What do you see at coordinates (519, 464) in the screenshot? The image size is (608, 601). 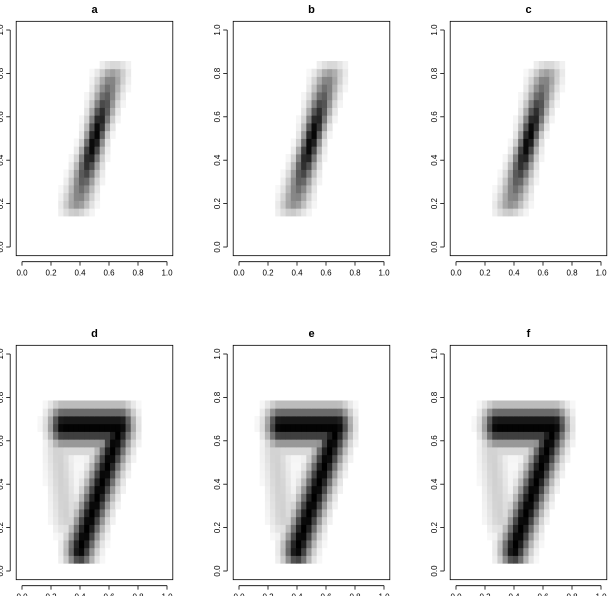 I see `panel-f: f0.00.20.40.60.81.00.00.20.40.60.81.0` at bounding box center [519, 464].